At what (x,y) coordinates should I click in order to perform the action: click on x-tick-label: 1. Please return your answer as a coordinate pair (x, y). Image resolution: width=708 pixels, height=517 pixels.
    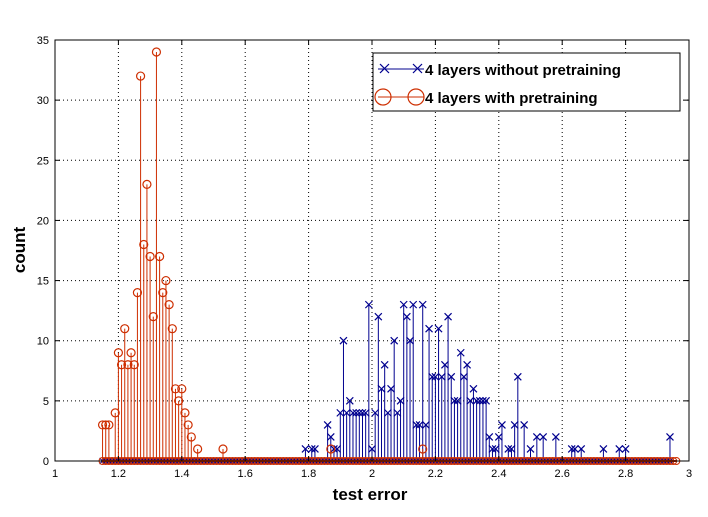
    Looking at the image, I should click on (55, 474).